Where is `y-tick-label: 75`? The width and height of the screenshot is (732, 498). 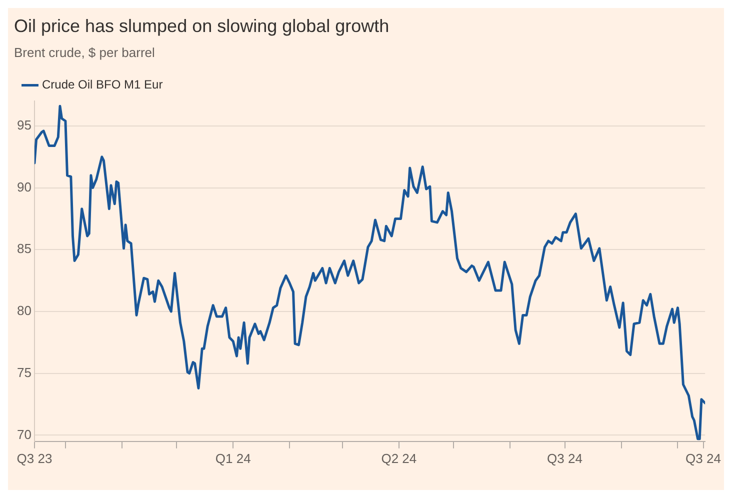 y-tick-label: 75 is located at coordinates (24, 372).